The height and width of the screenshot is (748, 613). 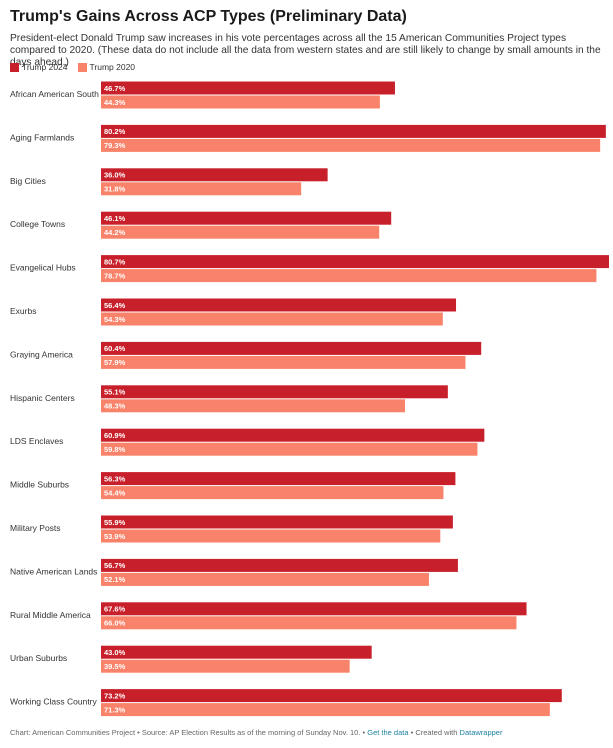 I want to click on data-label-trump-2024-rural-middle-america: 67.6%, so click(x=115, y=609).